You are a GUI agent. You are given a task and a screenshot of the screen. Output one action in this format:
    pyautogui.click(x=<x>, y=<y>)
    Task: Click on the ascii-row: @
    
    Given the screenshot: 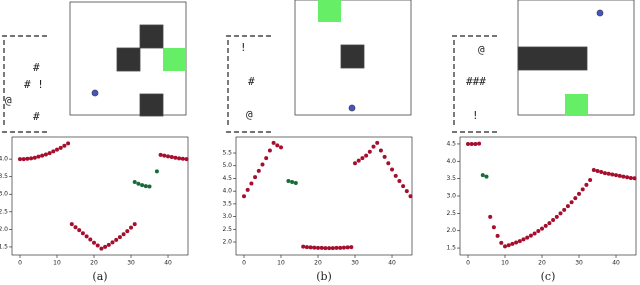 What is the action you would take?
    pyautogui.click(x=8, y=100)
    